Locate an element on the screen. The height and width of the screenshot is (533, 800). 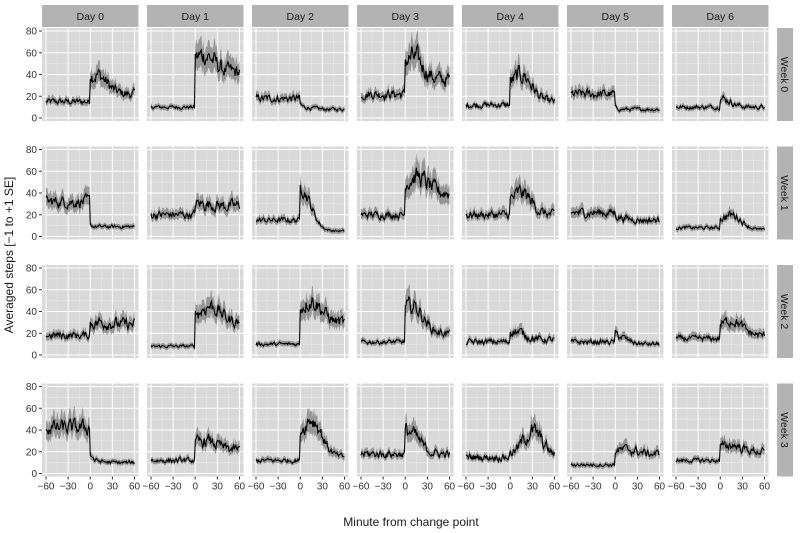
row-strip-label: Week 1 is located at coordinates (784, 193).